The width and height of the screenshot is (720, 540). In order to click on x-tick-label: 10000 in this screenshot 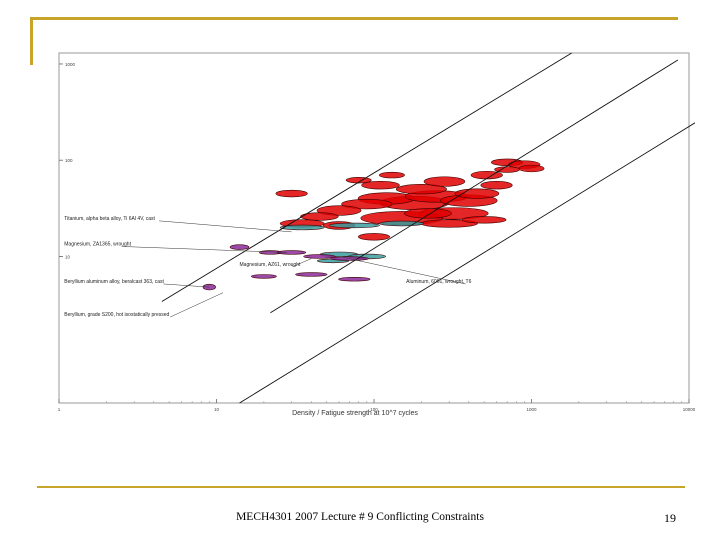, I will do `click(689, 409)`.